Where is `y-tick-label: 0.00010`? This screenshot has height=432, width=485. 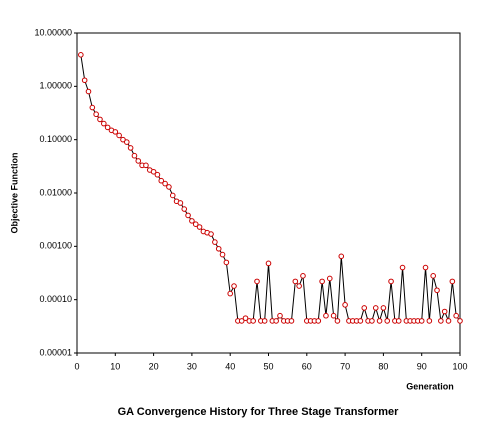
y-tick-label: 0.00010 is located at coordinates (55, 299).